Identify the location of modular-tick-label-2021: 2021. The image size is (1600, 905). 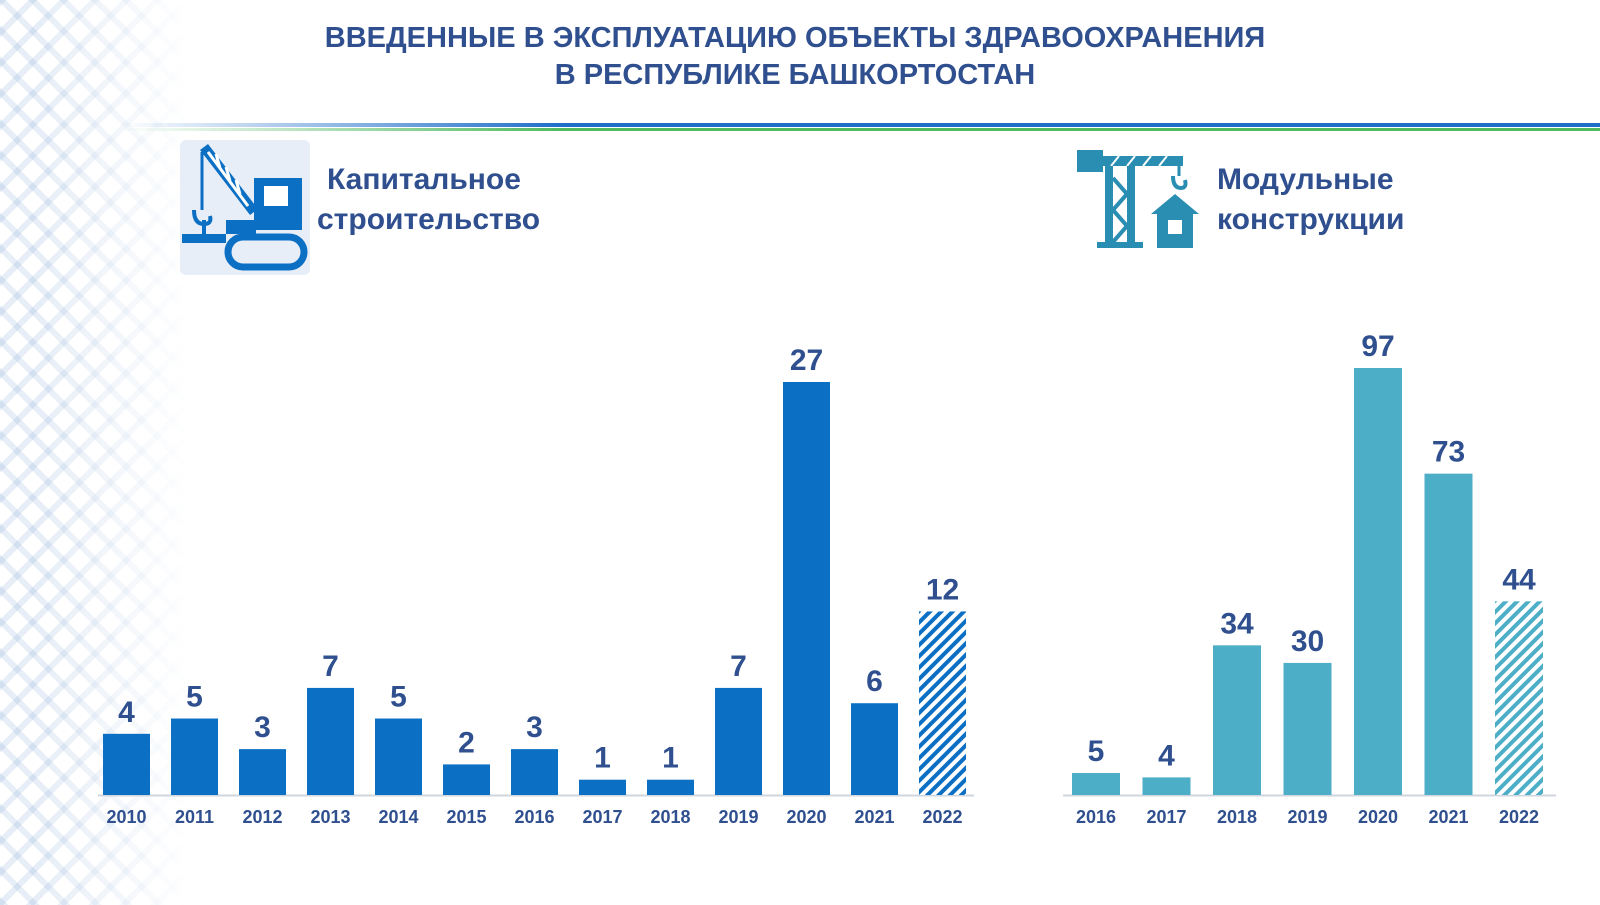
(1448, 817).